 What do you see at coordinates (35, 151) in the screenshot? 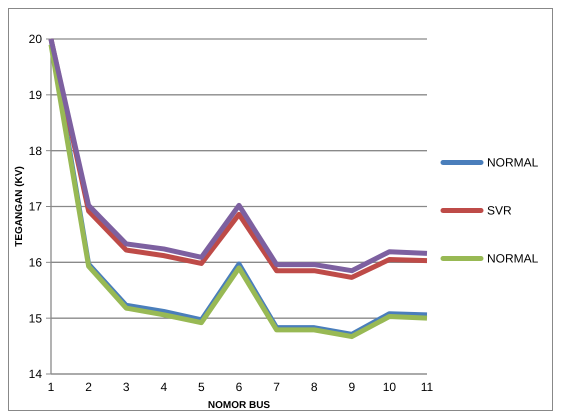
I see `y-tick-label: 18` at bounding box center [35, 151].